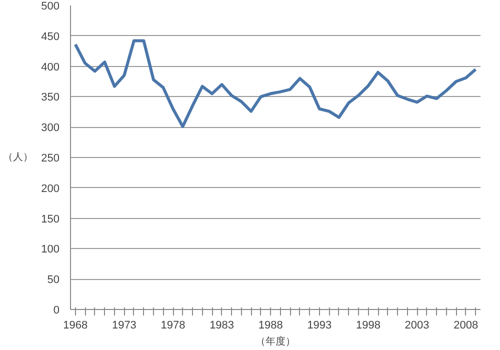 This screenshot has height=350, width=500. I want to click on y-axis-title: （人）, so click(18, 157).